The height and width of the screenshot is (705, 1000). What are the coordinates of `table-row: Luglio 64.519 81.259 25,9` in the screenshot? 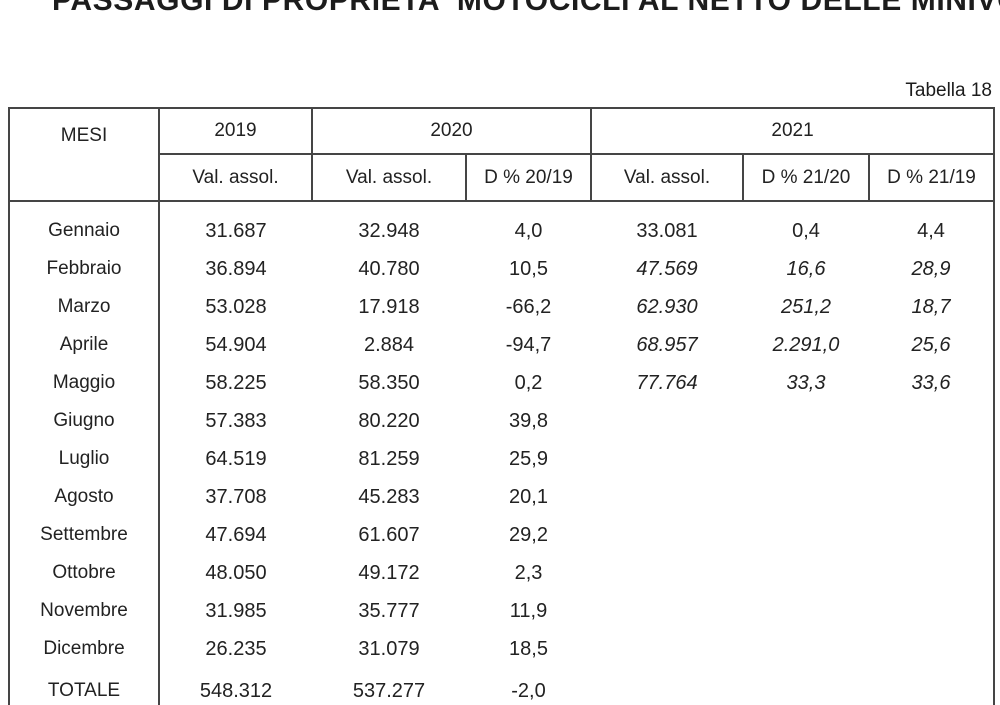 It's located at (502, 459).